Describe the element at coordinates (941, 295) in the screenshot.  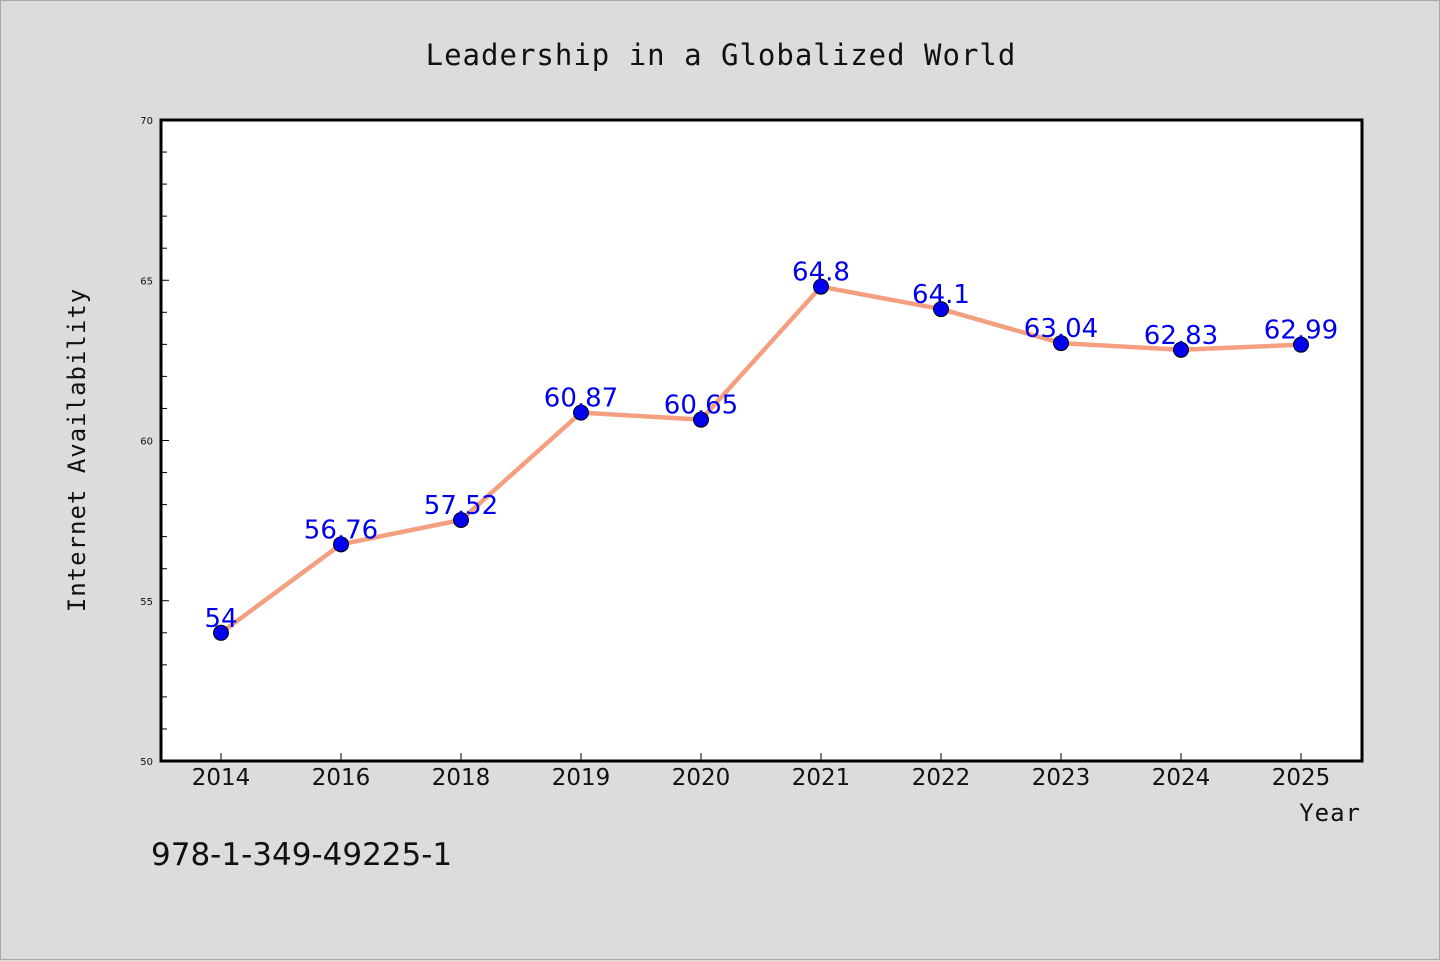
I see `data-label: 64.1` at that location.